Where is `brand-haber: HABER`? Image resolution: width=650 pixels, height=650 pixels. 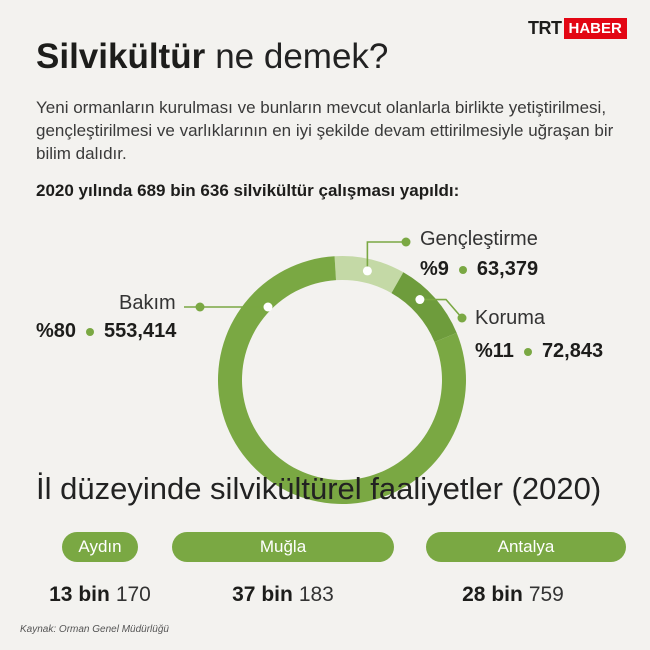 brand-haber: HABER is located at coordinates (595, 28).